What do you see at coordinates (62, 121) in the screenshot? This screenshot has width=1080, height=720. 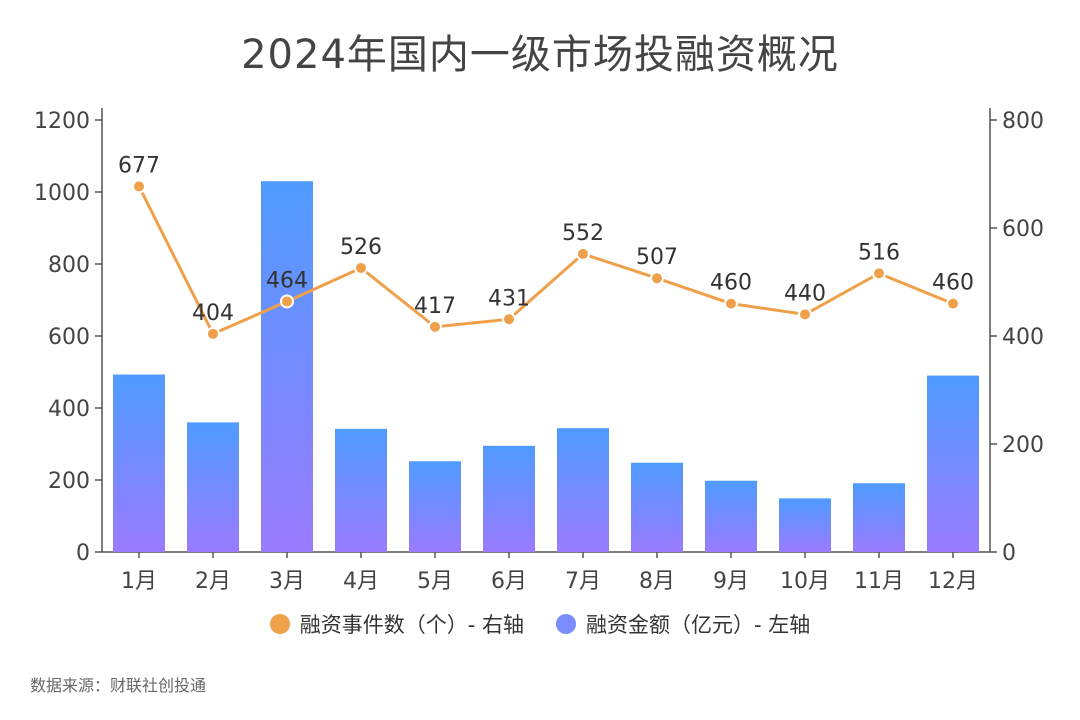 I see `left-tick-label: 1200` at bounding box center [62, 121].